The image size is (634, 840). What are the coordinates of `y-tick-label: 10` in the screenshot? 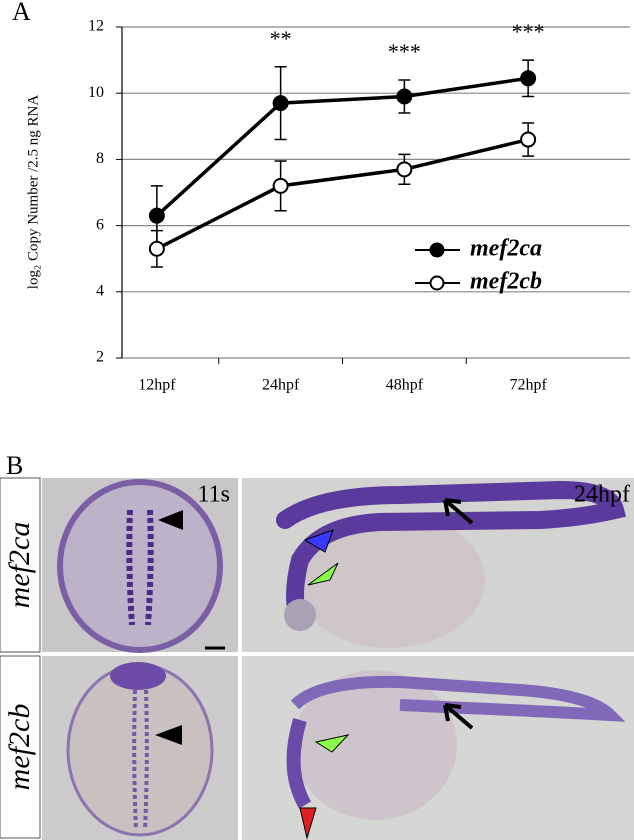 It's located at (96, 92).